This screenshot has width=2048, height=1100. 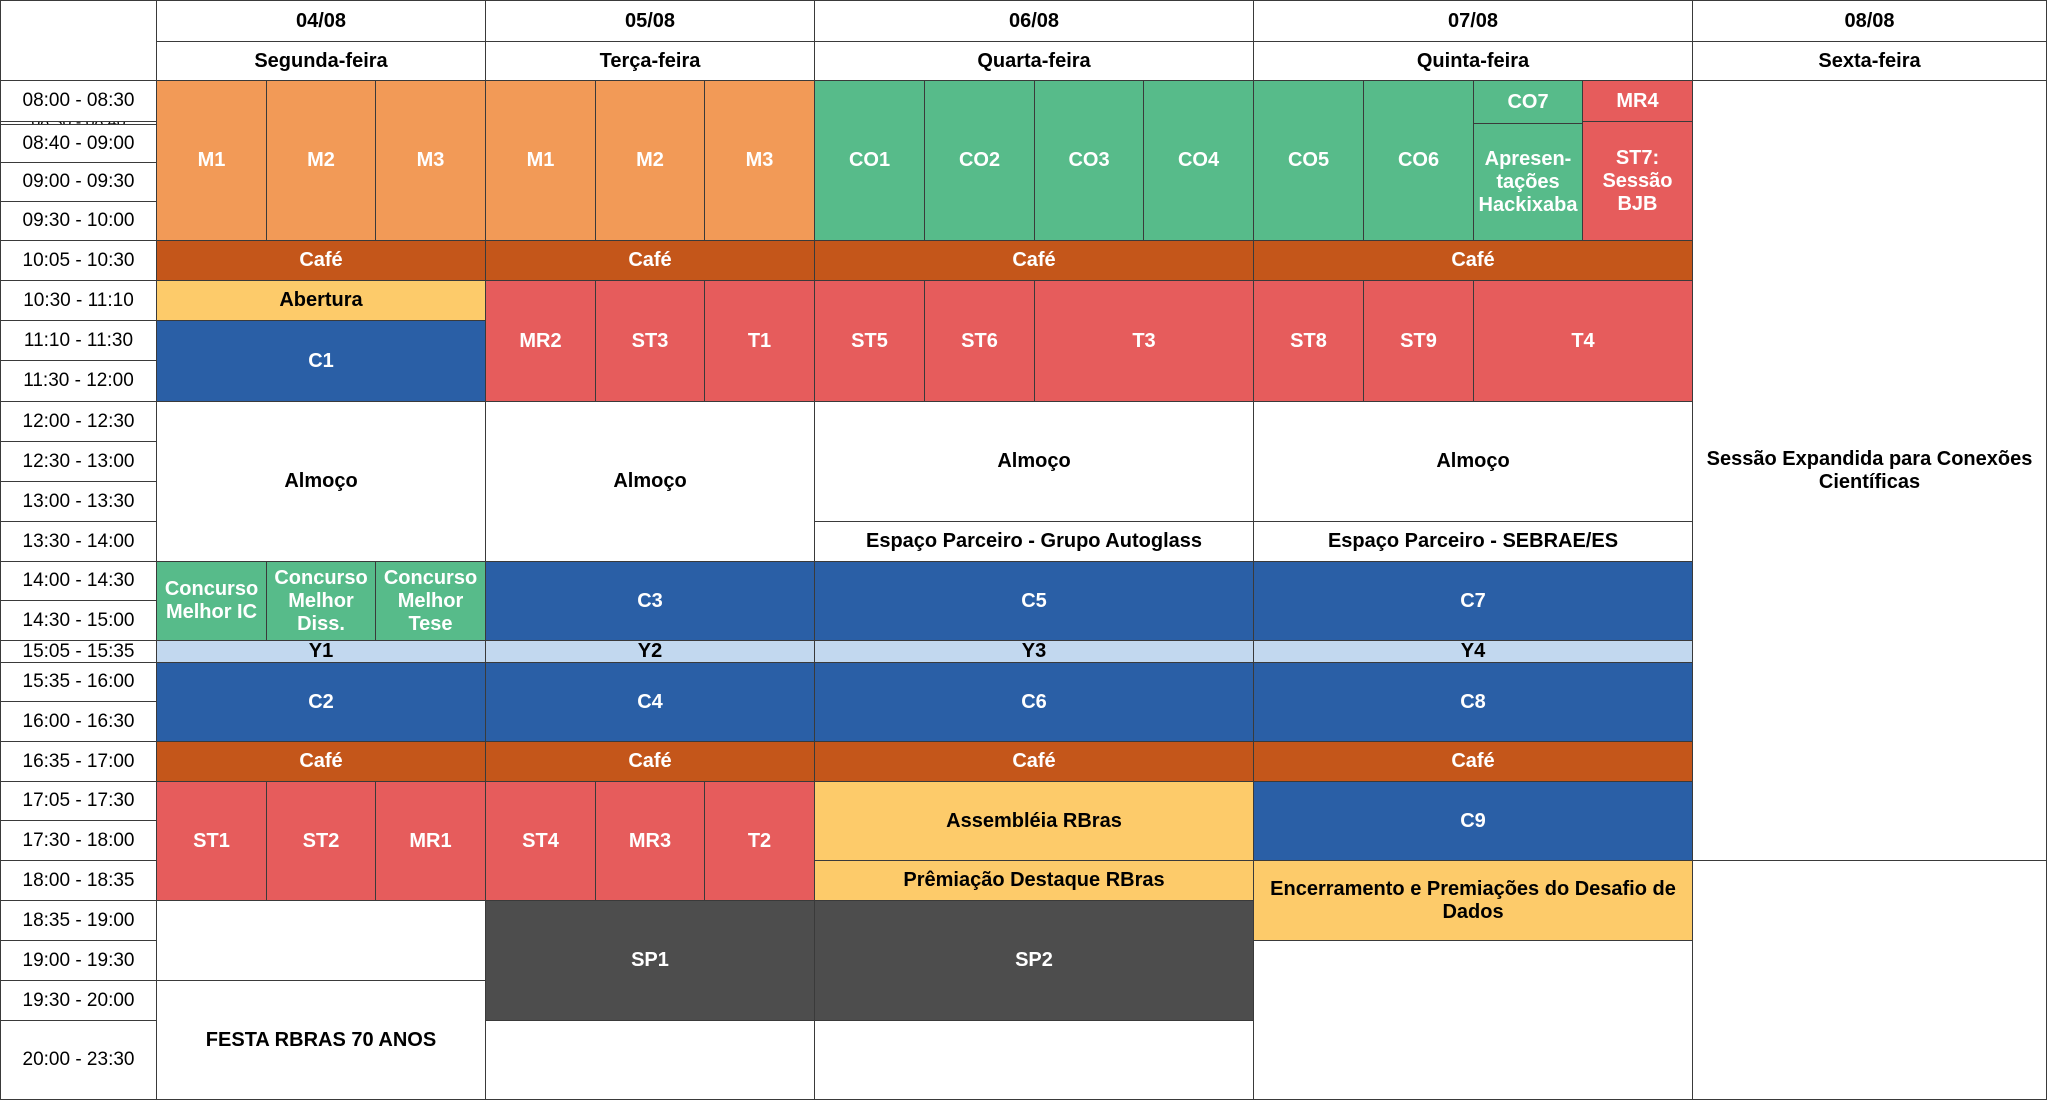 What do you see at coordinates (321, 361) in the screenshot?
I see `session-mon-c1: C1` at bounding box center [321, 361].